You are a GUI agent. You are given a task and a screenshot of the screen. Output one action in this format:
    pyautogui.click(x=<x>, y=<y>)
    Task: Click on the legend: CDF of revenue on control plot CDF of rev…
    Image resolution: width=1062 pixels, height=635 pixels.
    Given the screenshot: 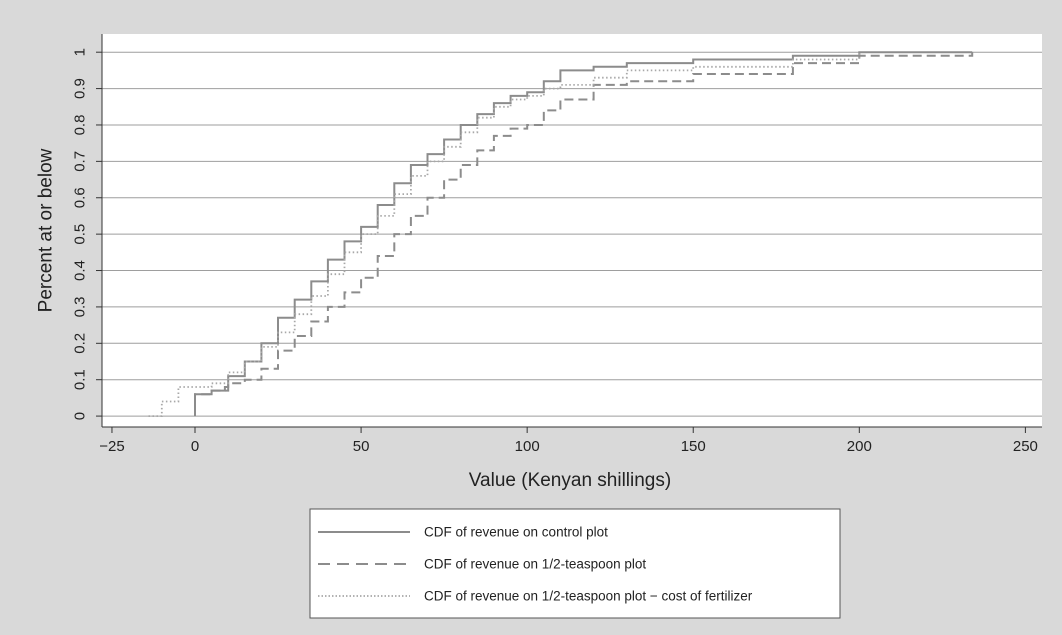 What is the action you would take?
    pyautogui.click(x=575, y=563)
    